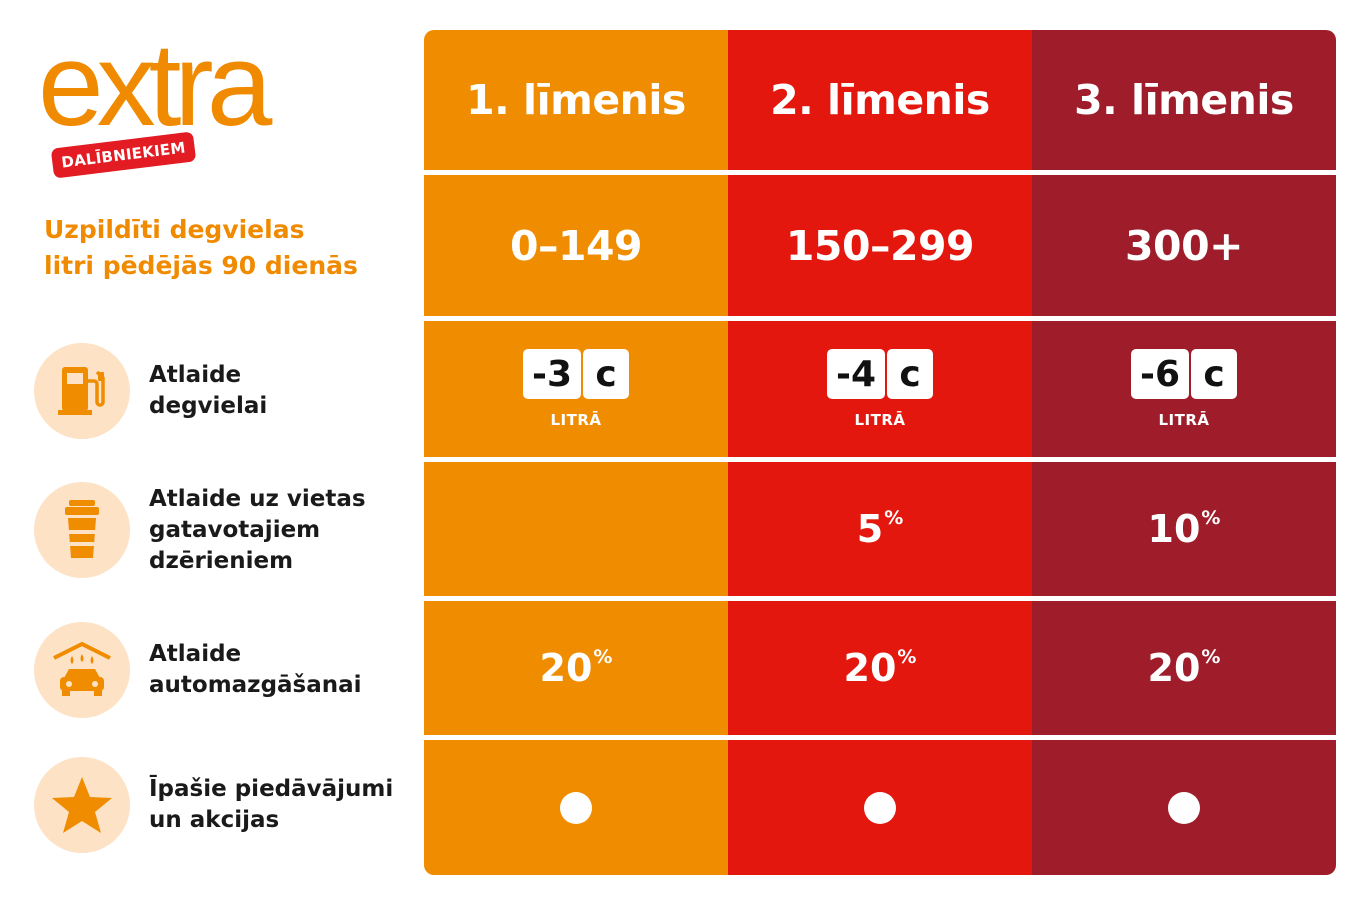 Image resolution: width=1360 pixels, height=898 pixels. I want to click on row-text-line: gatavotajiem, so click(235, 529).